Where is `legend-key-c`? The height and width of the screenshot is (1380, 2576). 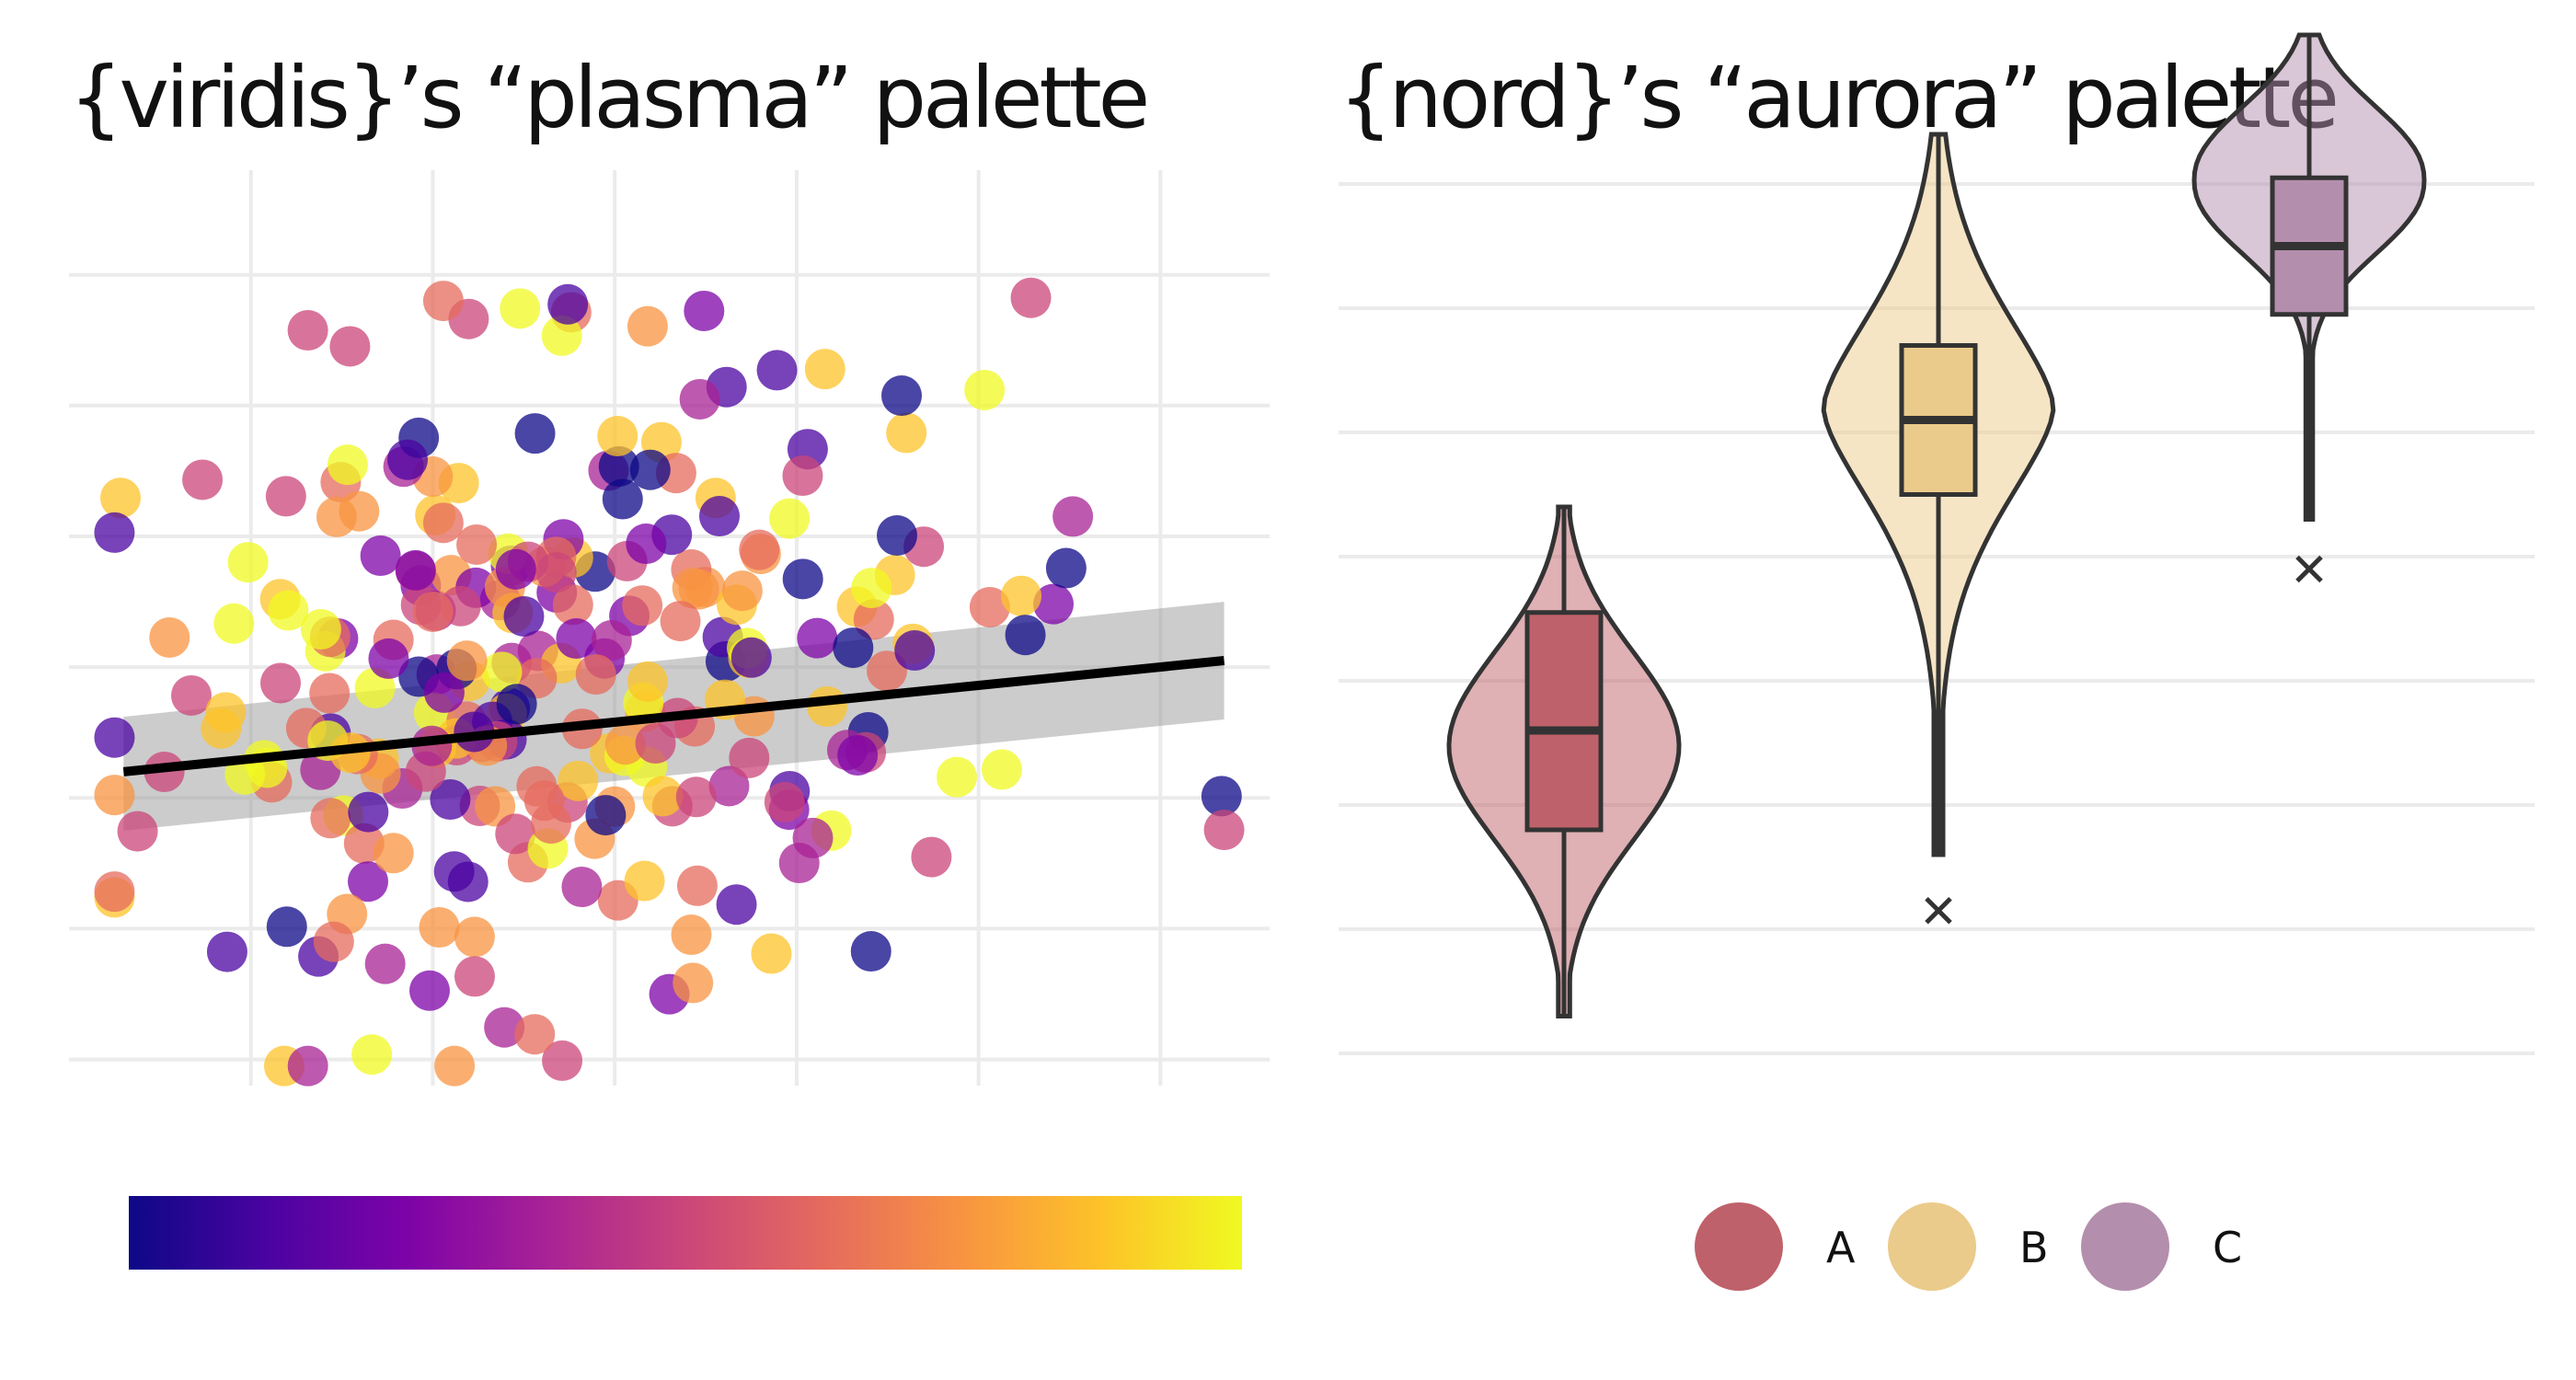
legend-key-c is located at coordinates (2125, 1246).